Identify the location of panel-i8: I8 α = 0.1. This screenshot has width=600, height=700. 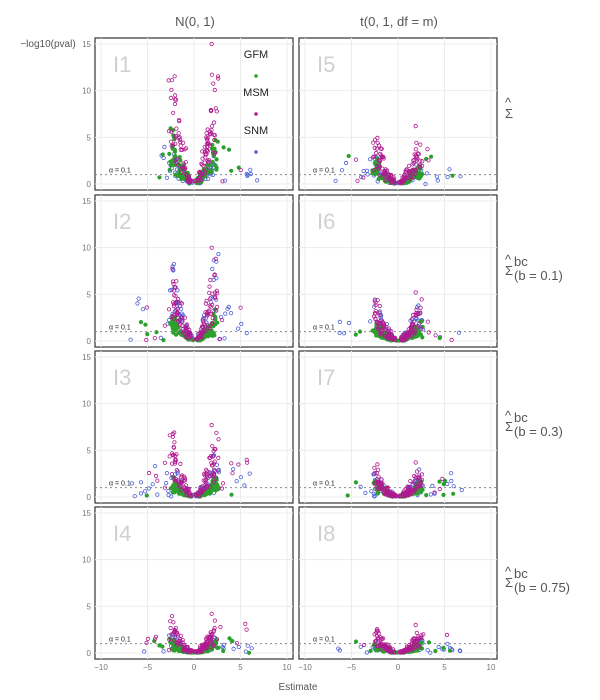
(398, 583).